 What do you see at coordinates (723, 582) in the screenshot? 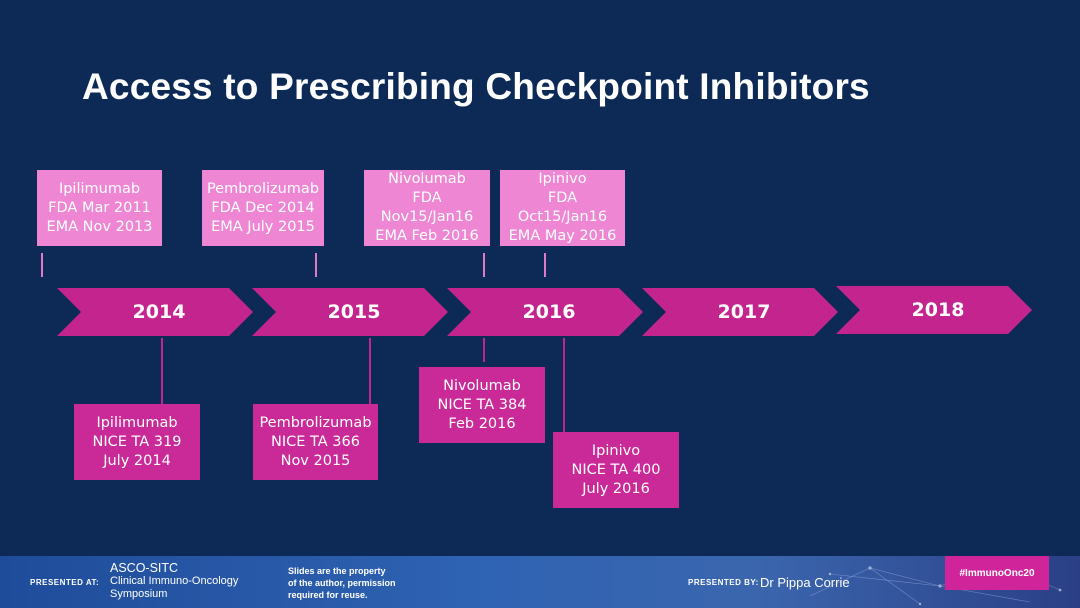
I see `presented-by-label: PRESENTED BY:` at bounding box center [723, 582].